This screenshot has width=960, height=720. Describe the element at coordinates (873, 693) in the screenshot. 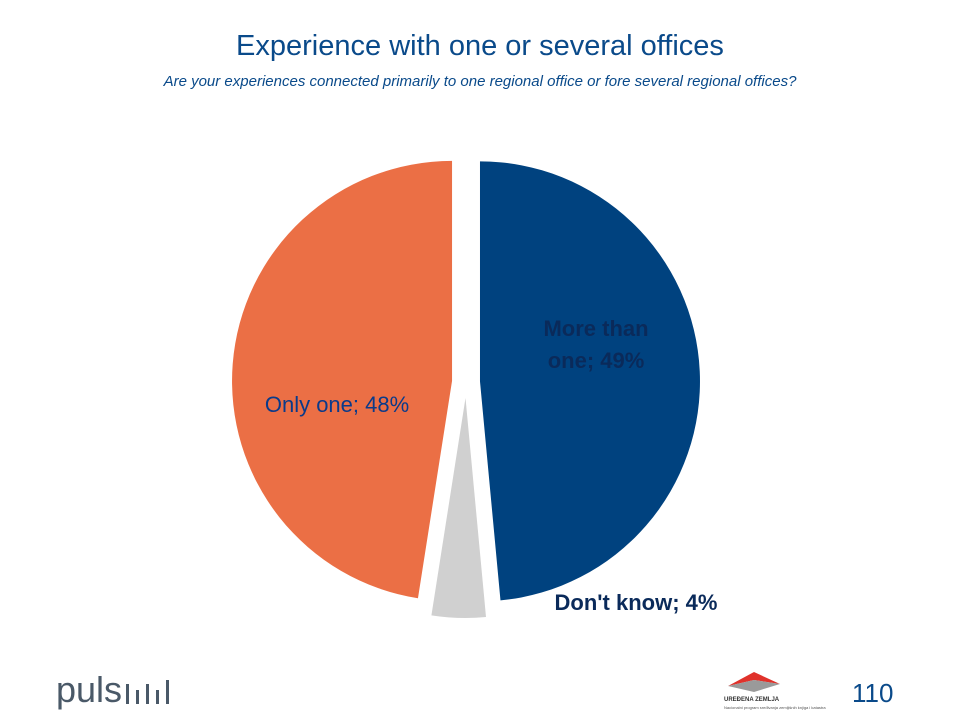

I see `page-number: 110` at that location.